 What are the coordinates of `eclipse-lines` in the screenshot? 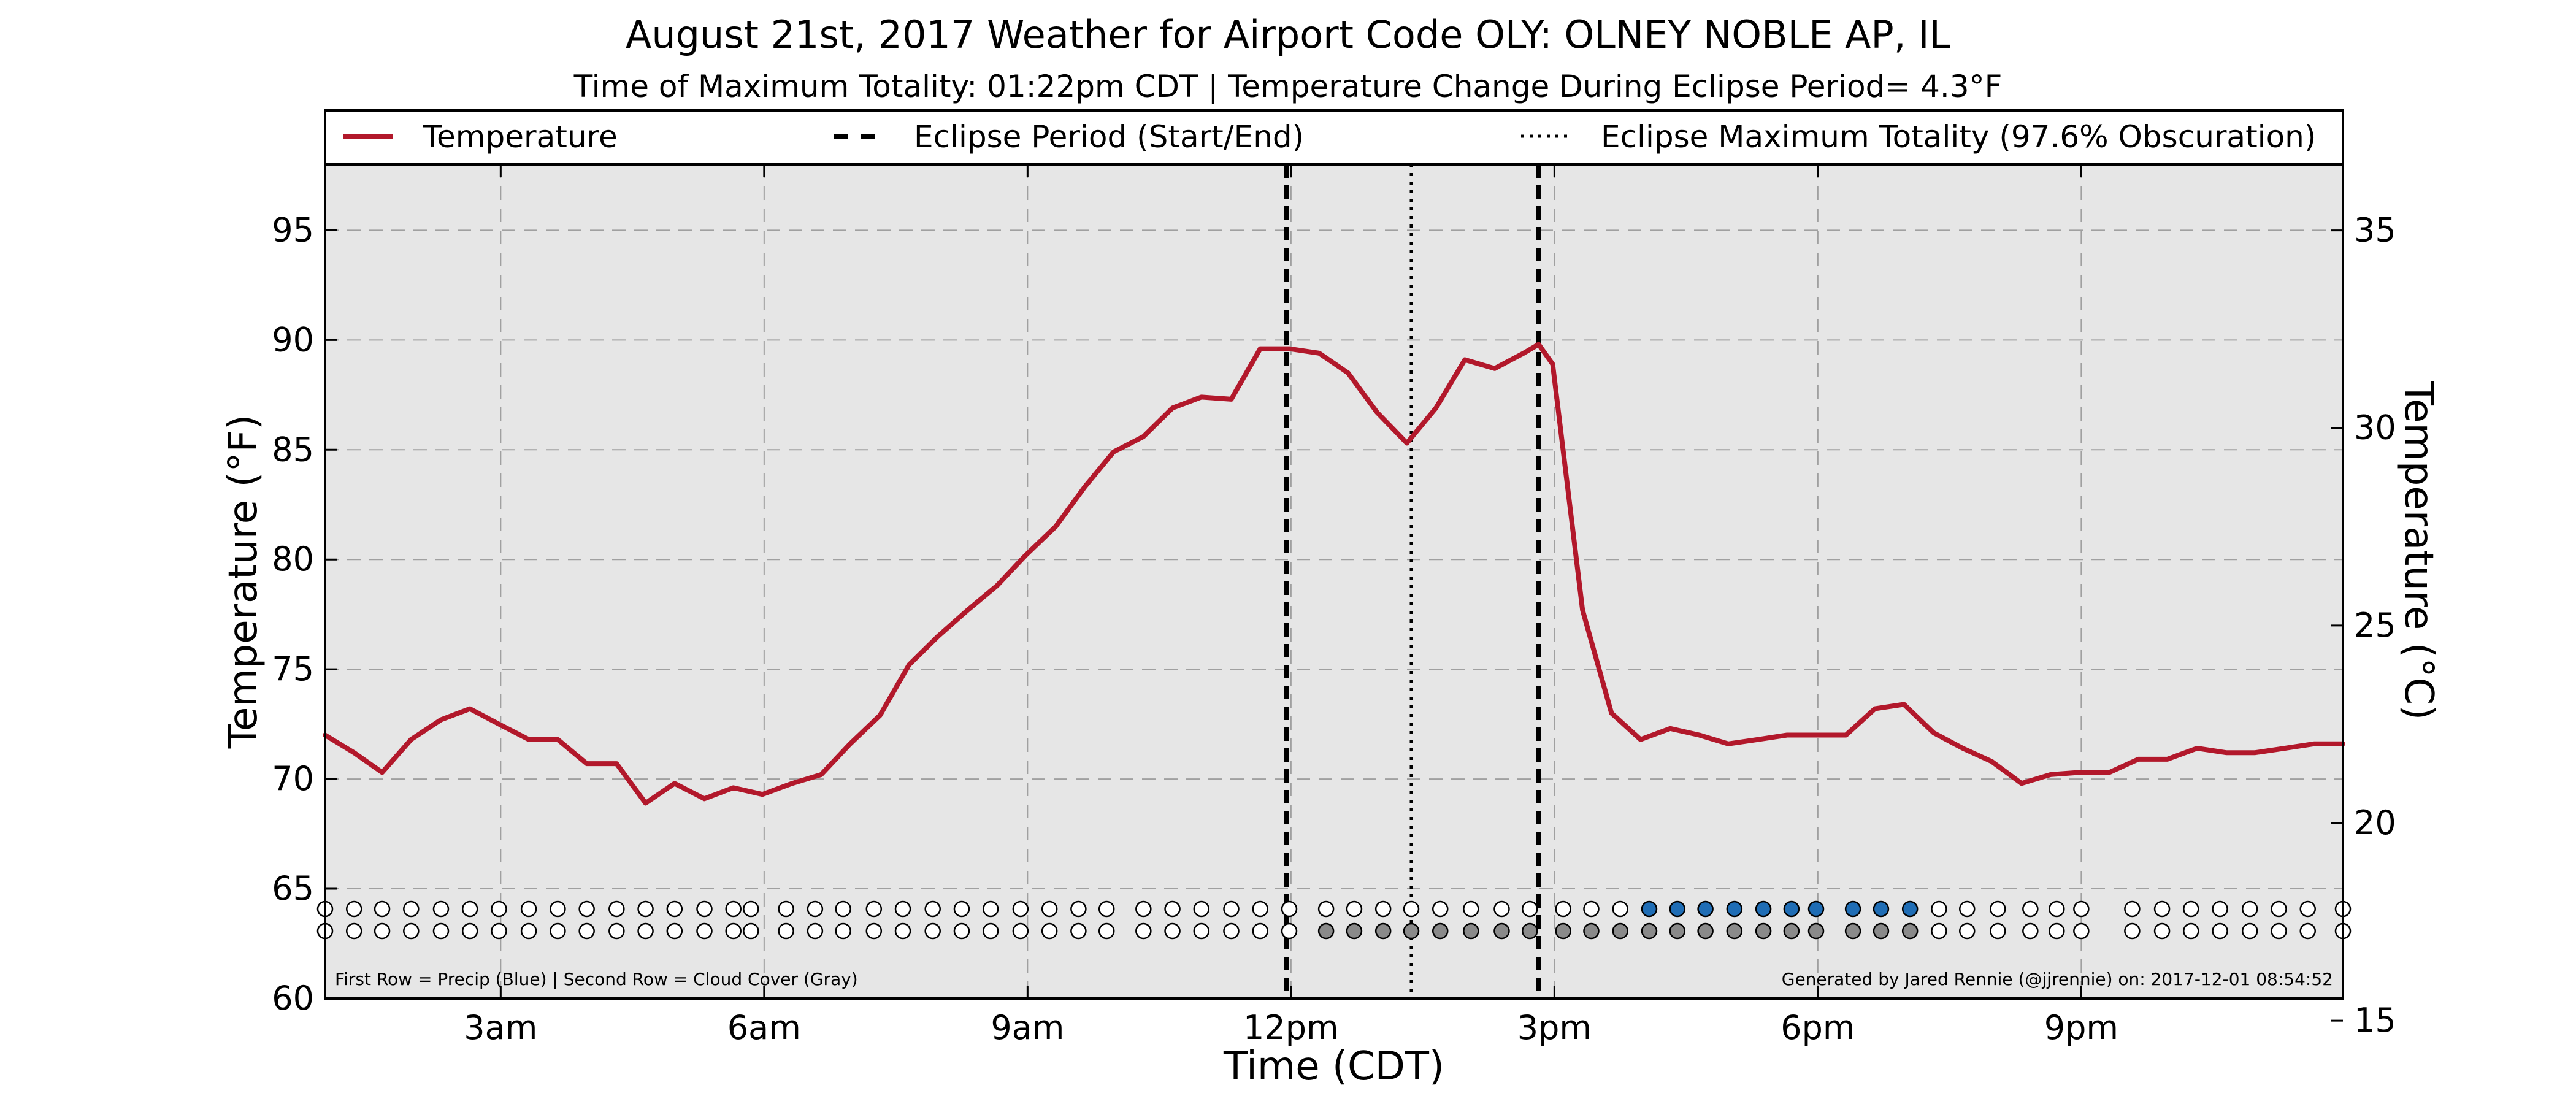 It's located at (1412, 581).